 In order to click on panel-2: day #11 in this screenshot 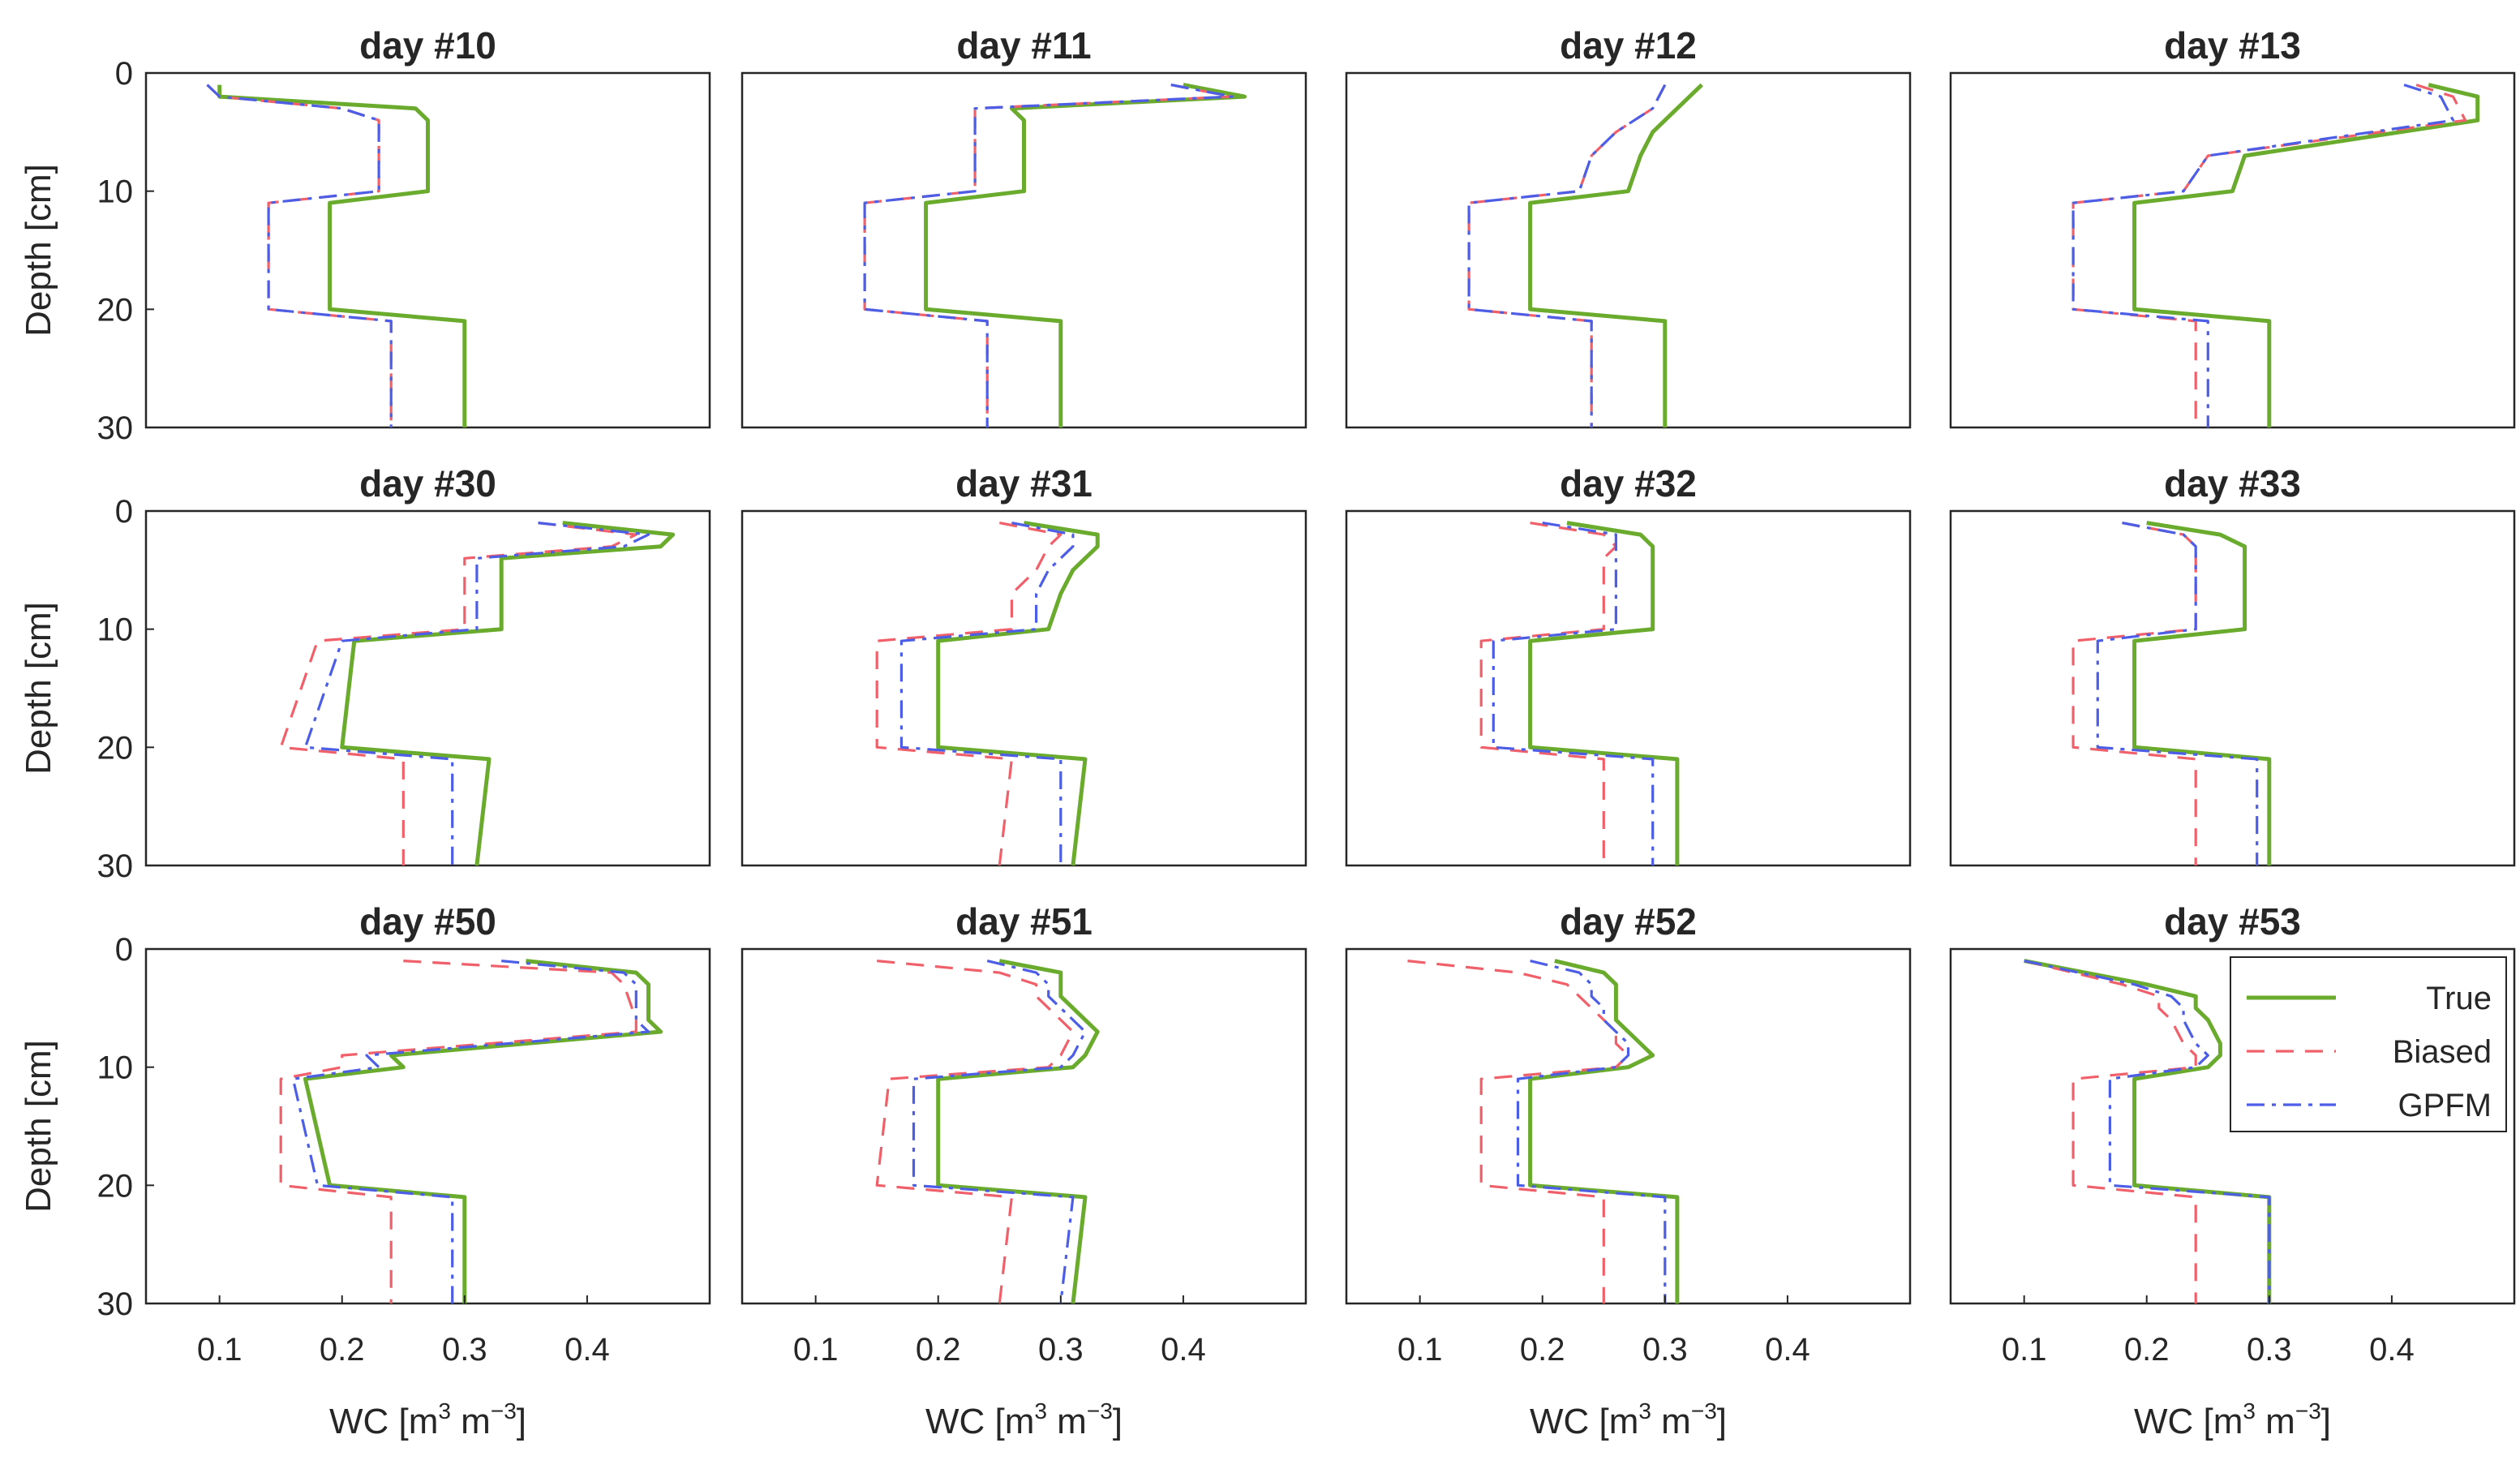, I will do `click(1024, 226)`.